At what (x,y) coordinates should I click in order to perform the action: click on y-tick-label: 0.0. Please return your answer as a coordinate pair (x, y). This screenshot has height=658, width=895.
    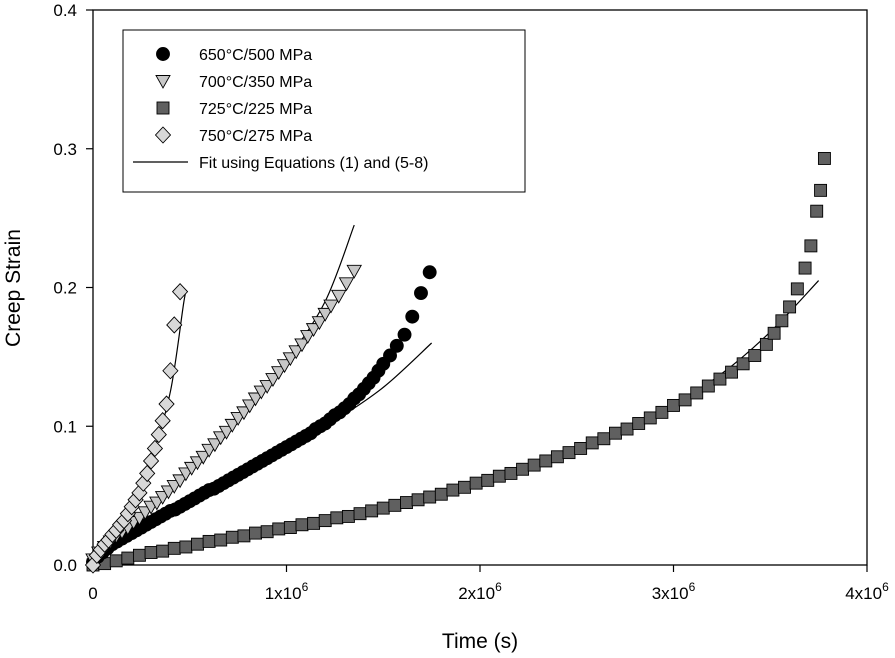
    Looking at the image, I should click on (65, 565).